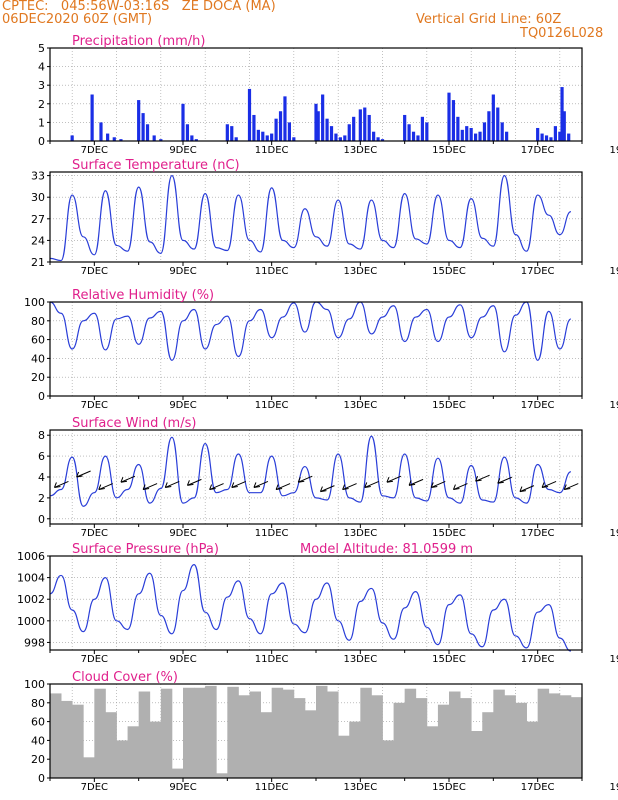 The height and width of the screenshot is (800, 618). Describe the element at coordinates (38, 740) in the screenshot. I see `y-tick-label: 40` at that location.